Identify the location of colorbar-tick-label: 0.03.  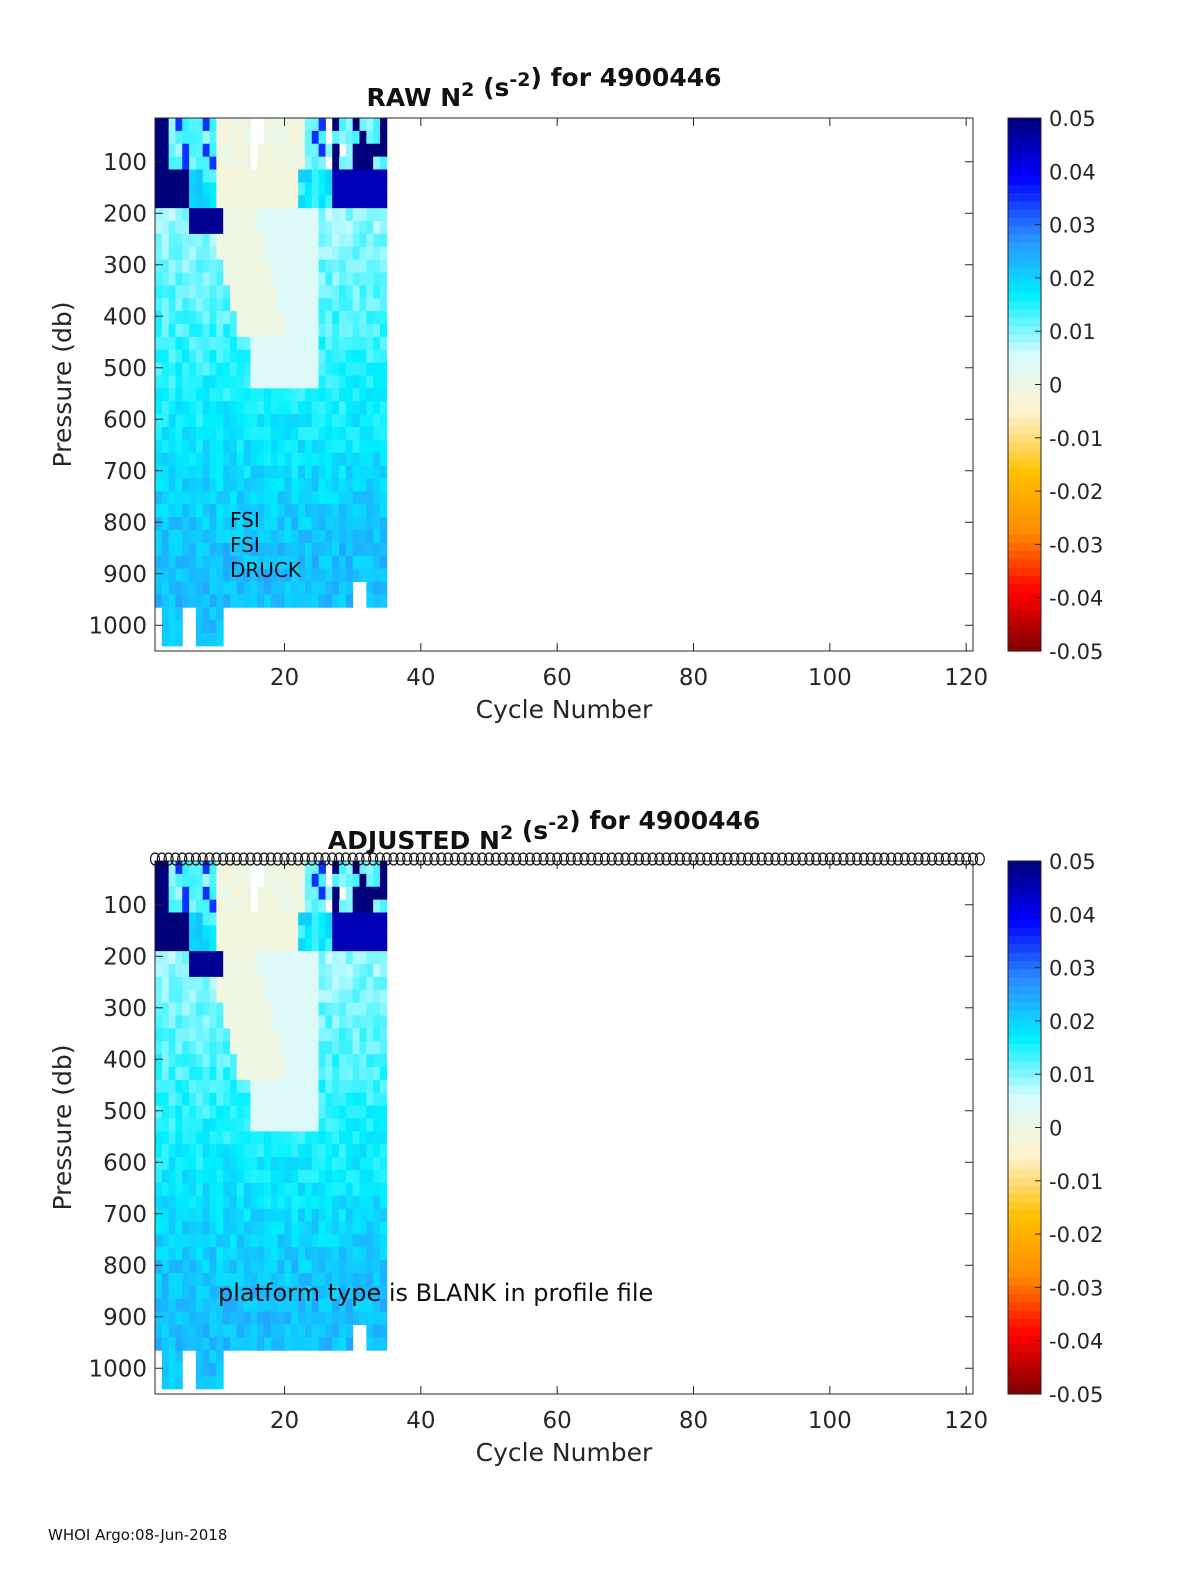
(1072, 969).